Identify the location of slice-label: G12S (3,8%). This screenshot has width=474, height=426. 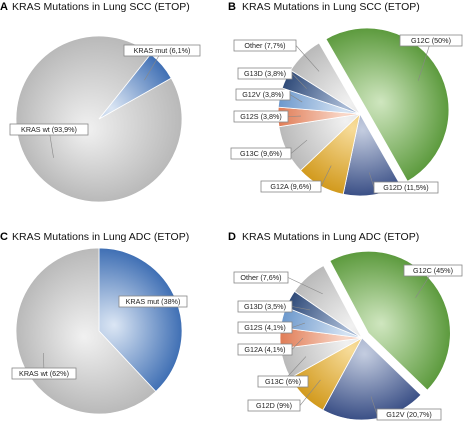
(261, 116).